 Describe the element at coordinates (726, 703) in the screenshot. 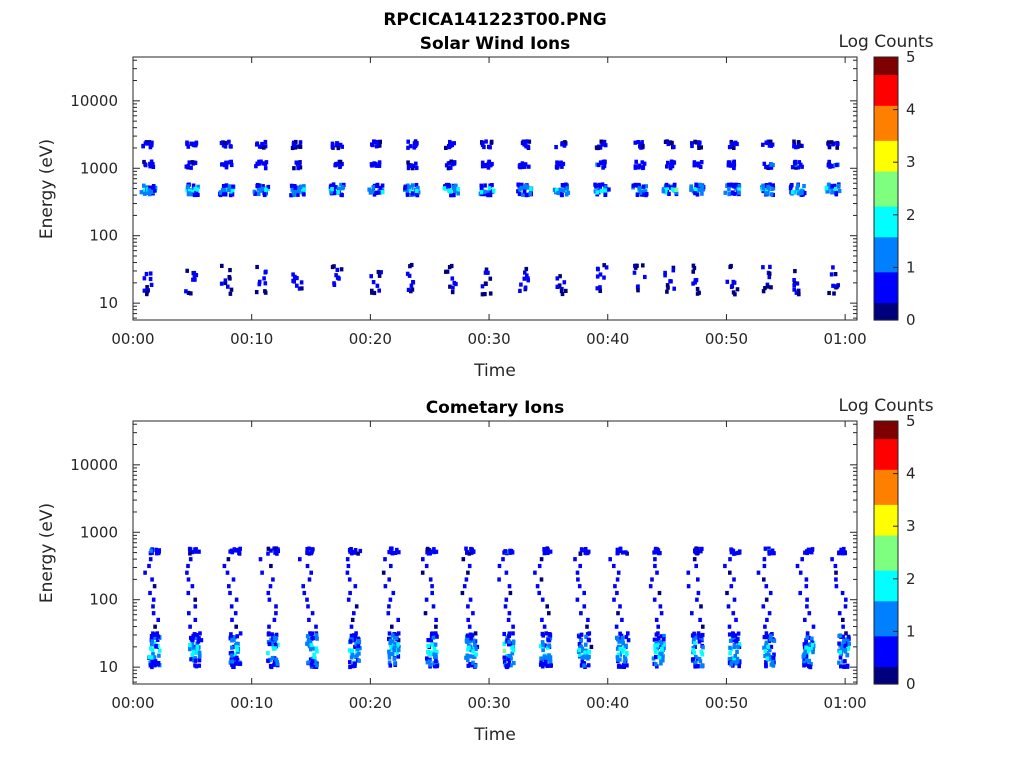

I see `x-tick-label: 00:50` at that location.